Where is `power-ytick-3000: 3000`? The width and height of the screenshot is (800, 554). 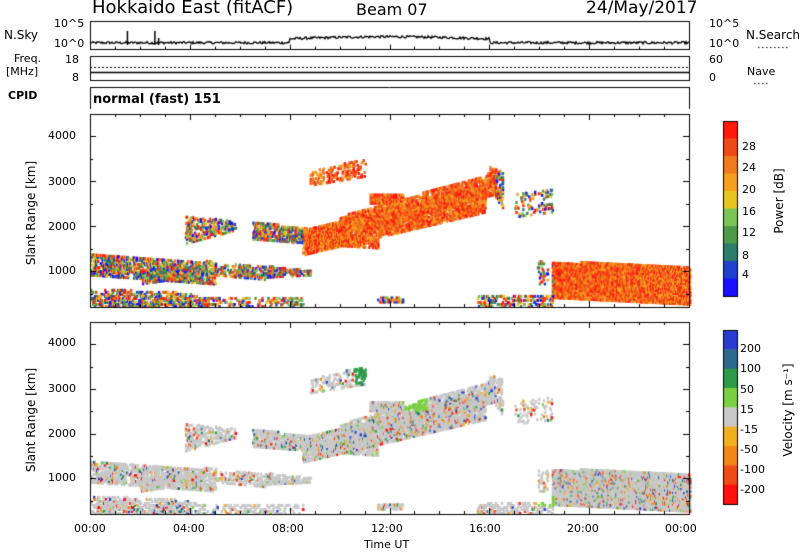
power-ytick-3000: 3000 is located at coordinates (62, 181).